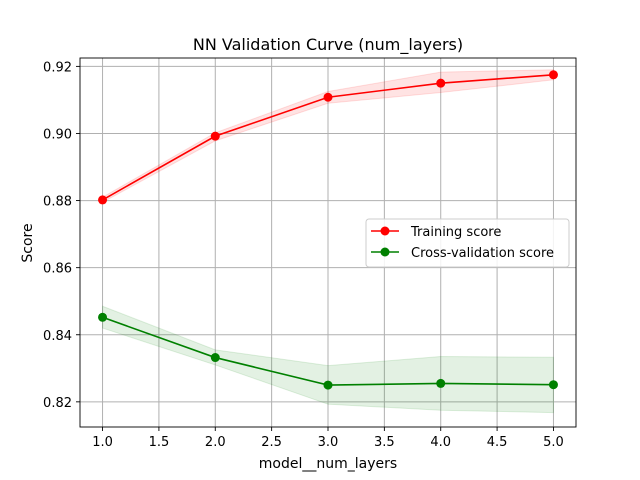 This screenshot has height=480, width=640. What do you see at coordinates (57, 67) in the screenshot?
I see `y-tick-label: 0.92` at bounding box center [57, 67].